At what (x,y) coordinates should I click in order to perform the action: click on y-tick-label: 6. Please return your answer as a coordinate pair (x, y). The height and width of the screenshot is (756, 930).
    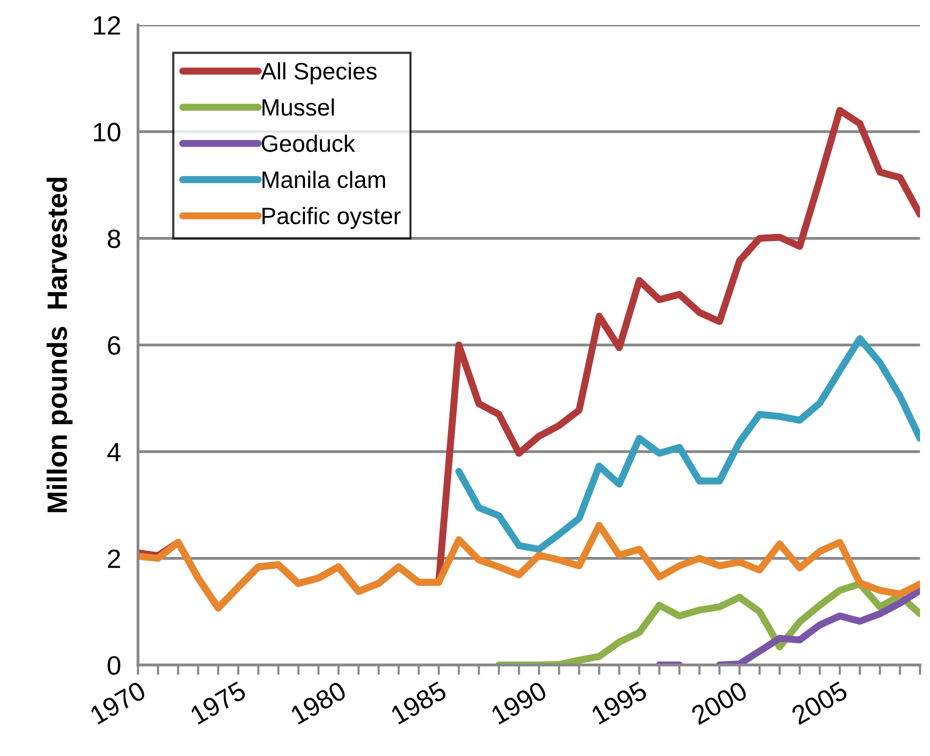
    Looking at the image, I should click on (114, 345).